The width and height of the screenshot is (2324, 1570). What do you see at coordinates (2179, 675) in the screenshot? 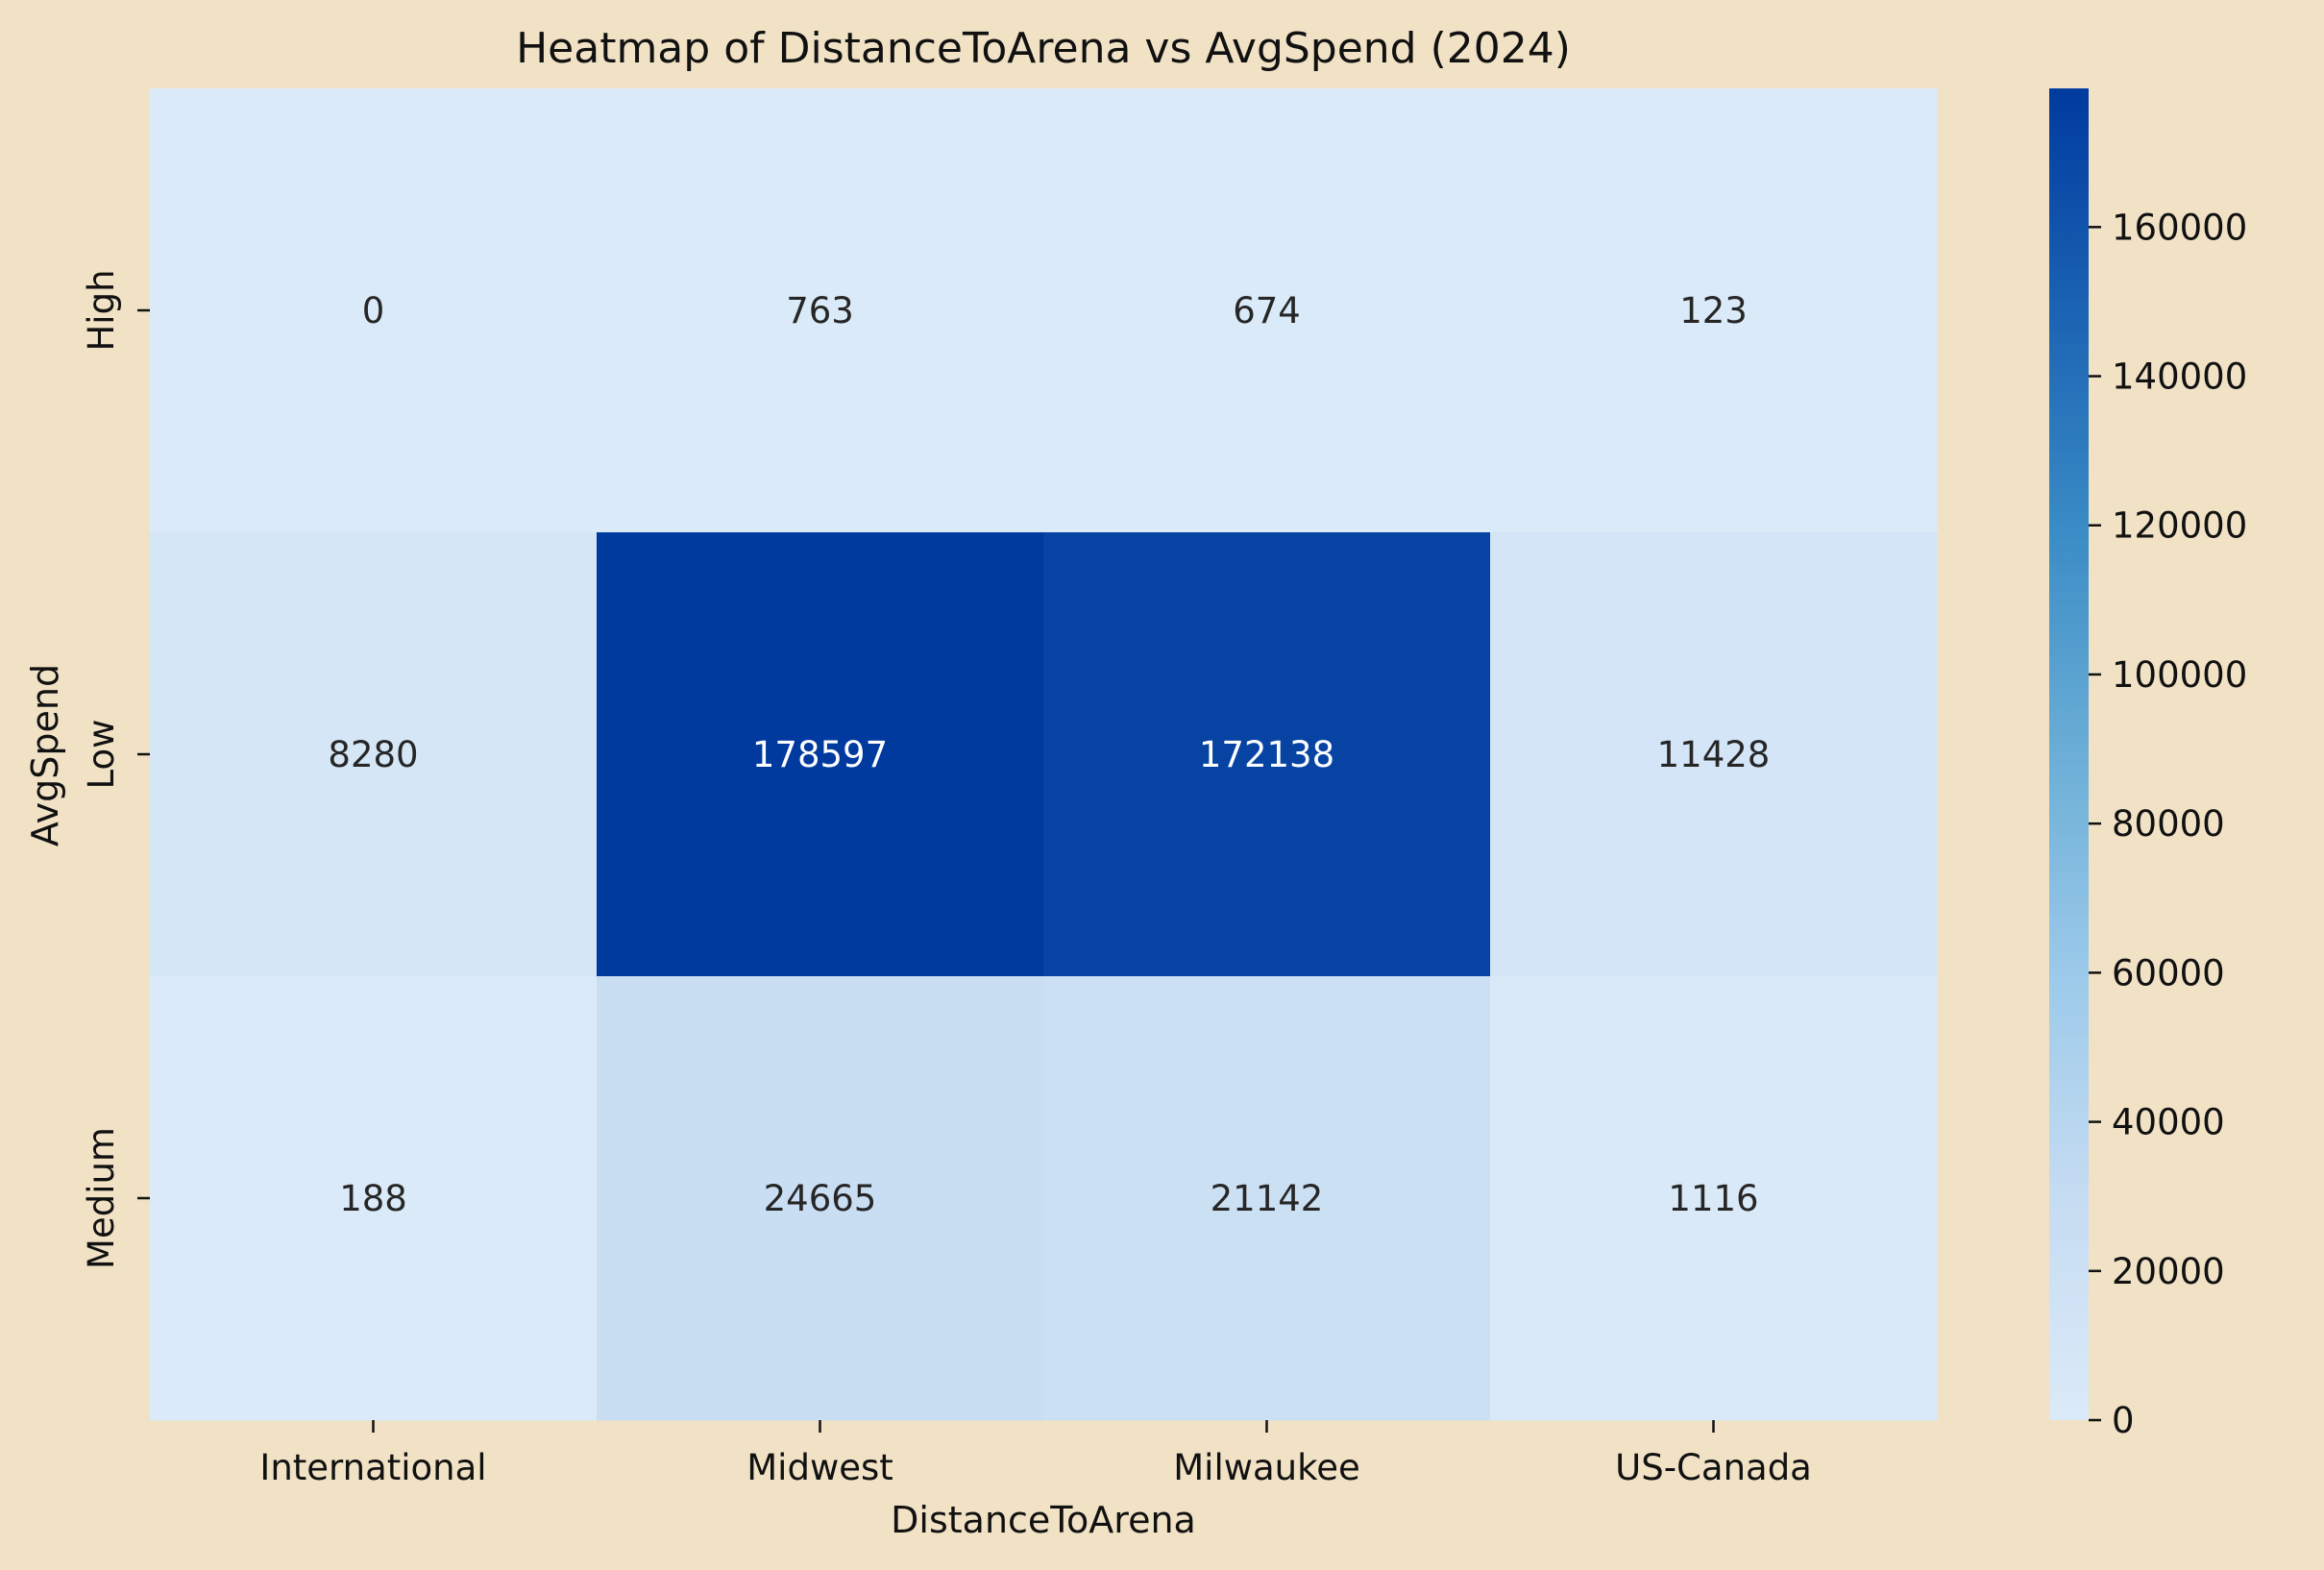
I see `colorbar-tick-label-100000: 100000` at bounding box center [2179, 675].